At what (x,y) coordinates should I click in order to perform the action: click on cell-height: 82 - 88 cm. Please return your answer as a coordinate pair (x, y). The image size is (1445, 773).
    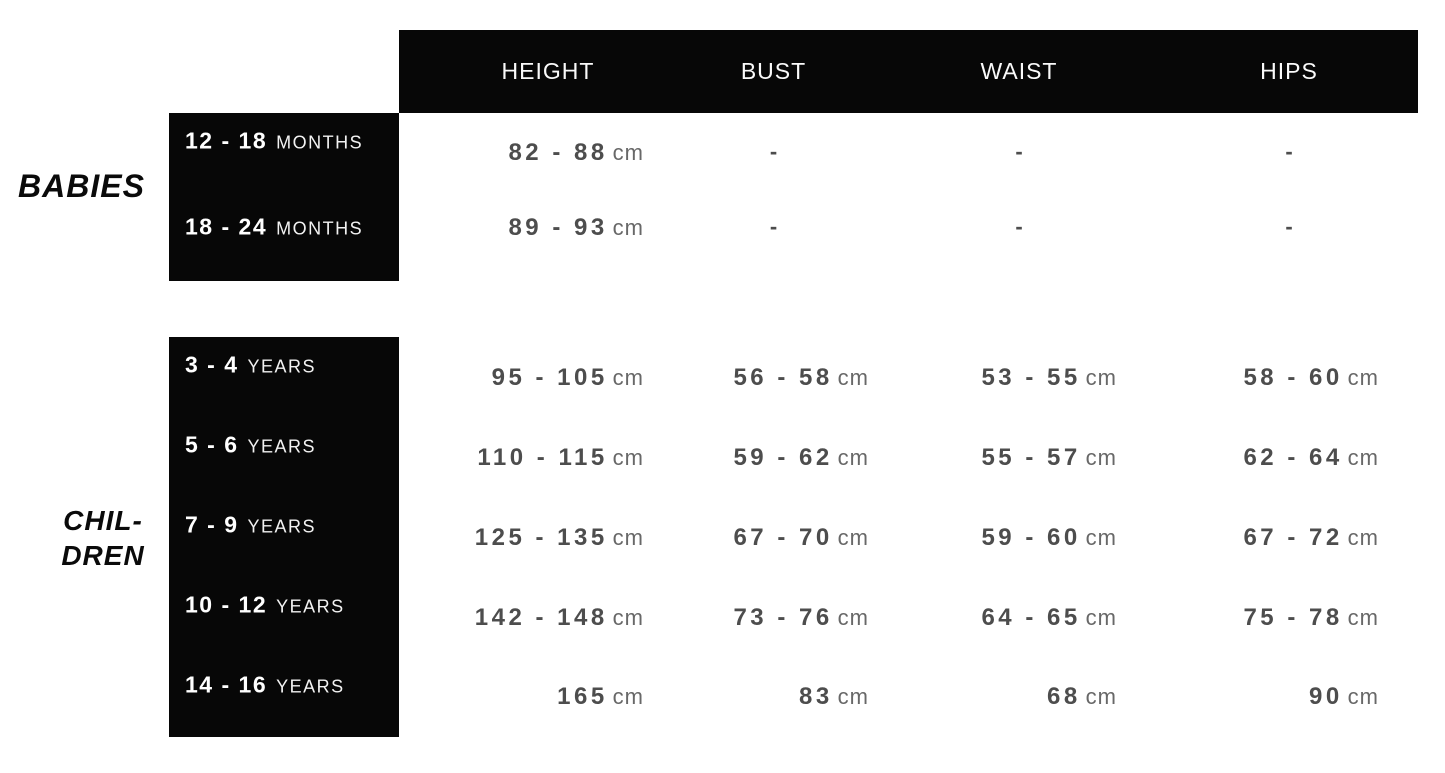
    Looking at the image, I should click on (576, 152).